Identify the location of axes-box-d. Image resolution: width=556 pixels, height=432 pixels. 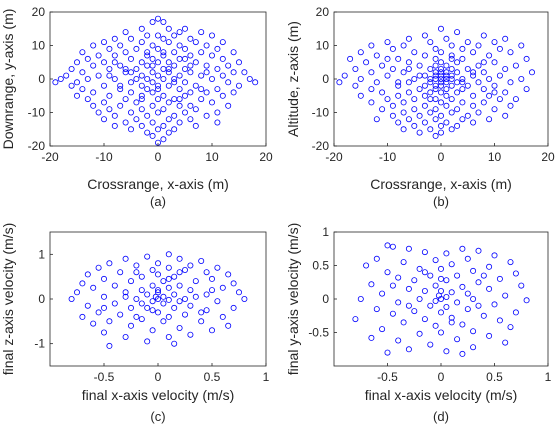
(441, 299).